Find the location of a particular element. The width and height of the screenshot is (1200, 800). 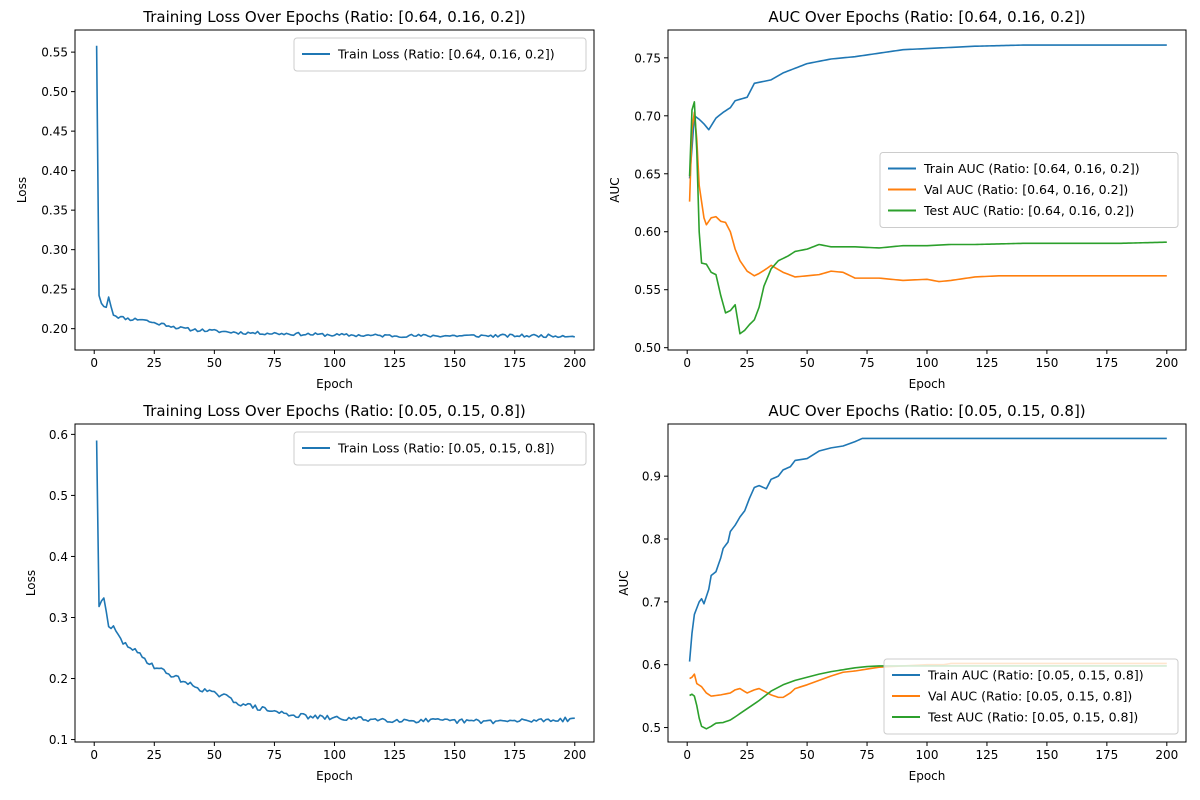

y-tick-label: 0.70 is located at coordinates (647, 116).